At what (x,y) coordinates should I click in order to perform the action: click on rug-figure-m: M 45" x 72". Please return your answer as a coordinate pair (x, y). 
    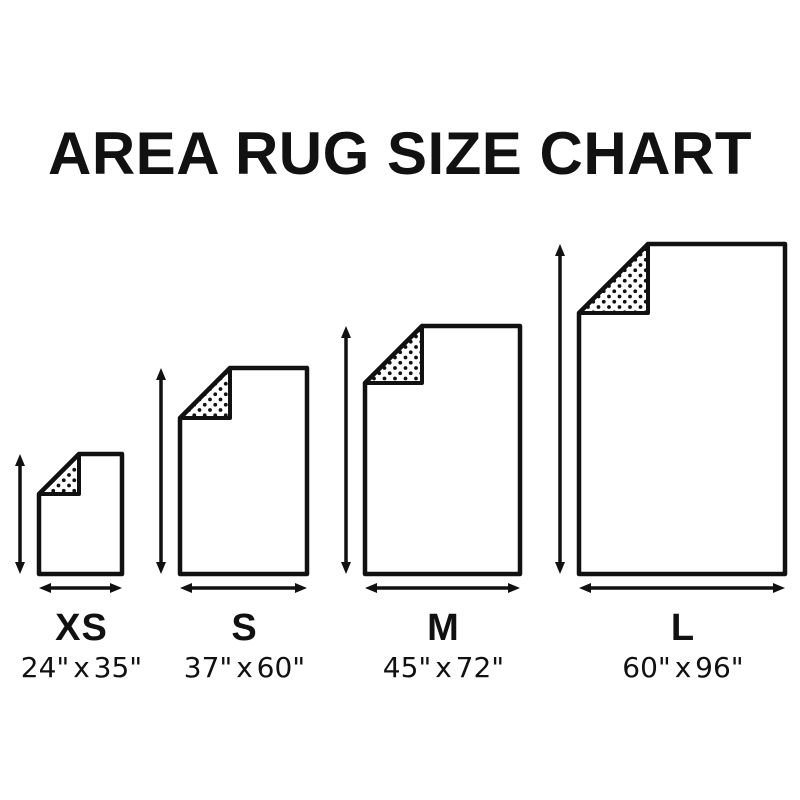
    Looking at the image, I should click on (427, 503).